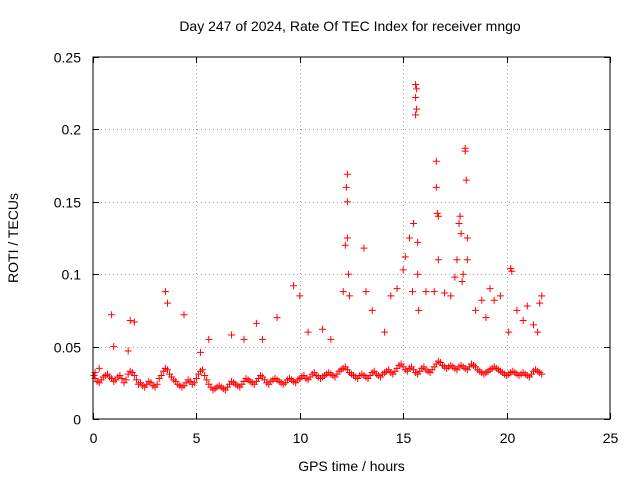 The width and height of the screenshot is (640, 480). I want to click on x-tick-label: 25, so click(611, 438).